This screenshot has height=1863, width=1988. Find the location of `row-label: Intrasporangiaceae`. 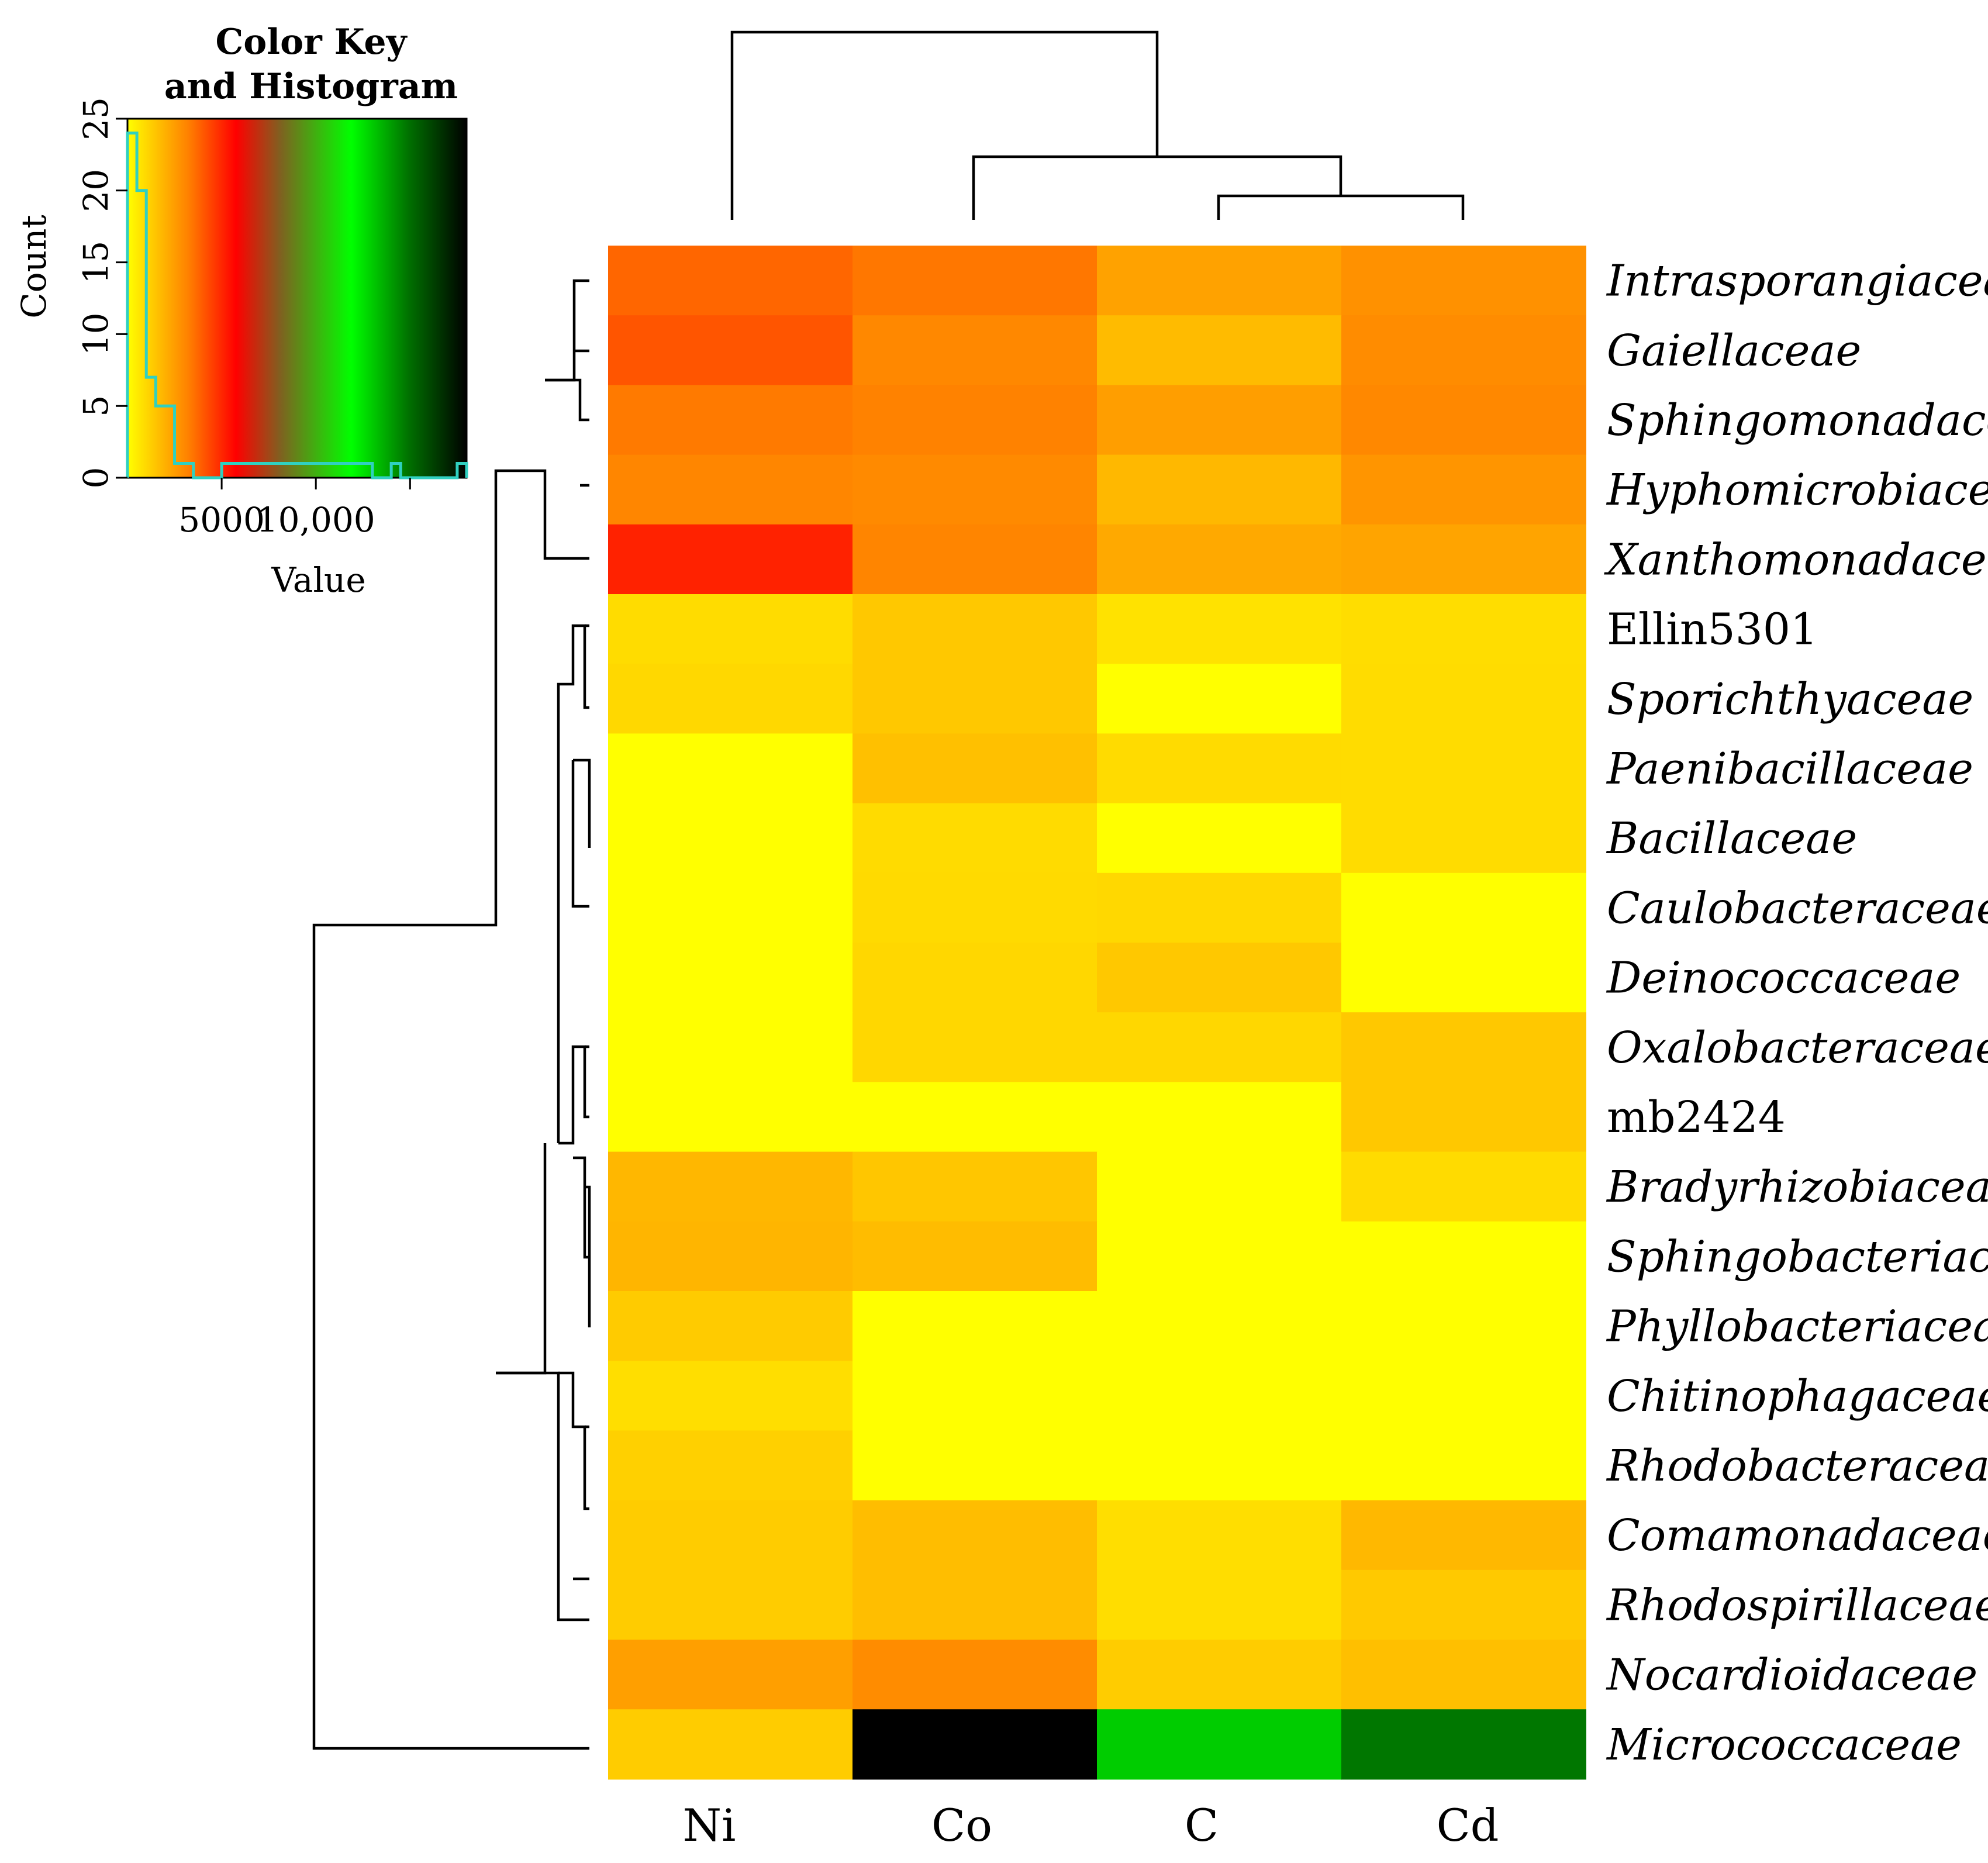

row-label: Intrasporangiaceae is located at coordinates (1797, 281).